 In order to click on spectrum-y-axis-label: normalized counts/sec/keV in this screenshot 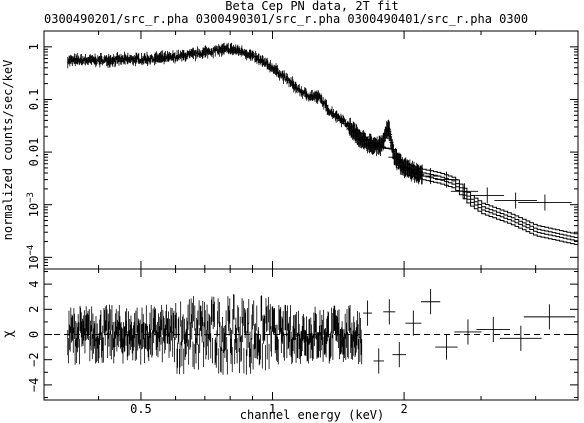, I will do `click(8, 150)`.